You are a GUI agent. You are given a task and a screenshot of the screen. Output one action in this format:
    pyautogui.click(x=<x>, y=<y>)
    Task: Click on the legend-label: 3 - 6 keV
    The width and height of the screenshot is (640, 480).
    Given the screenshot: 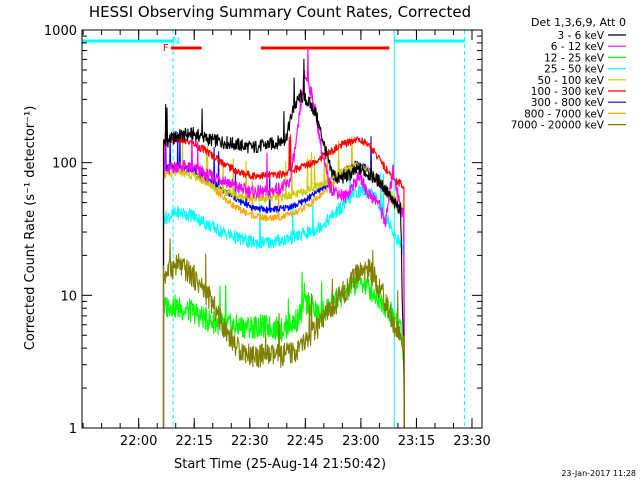 What is the action you would take?
    pyautogui.click(x=580, y=36)
    